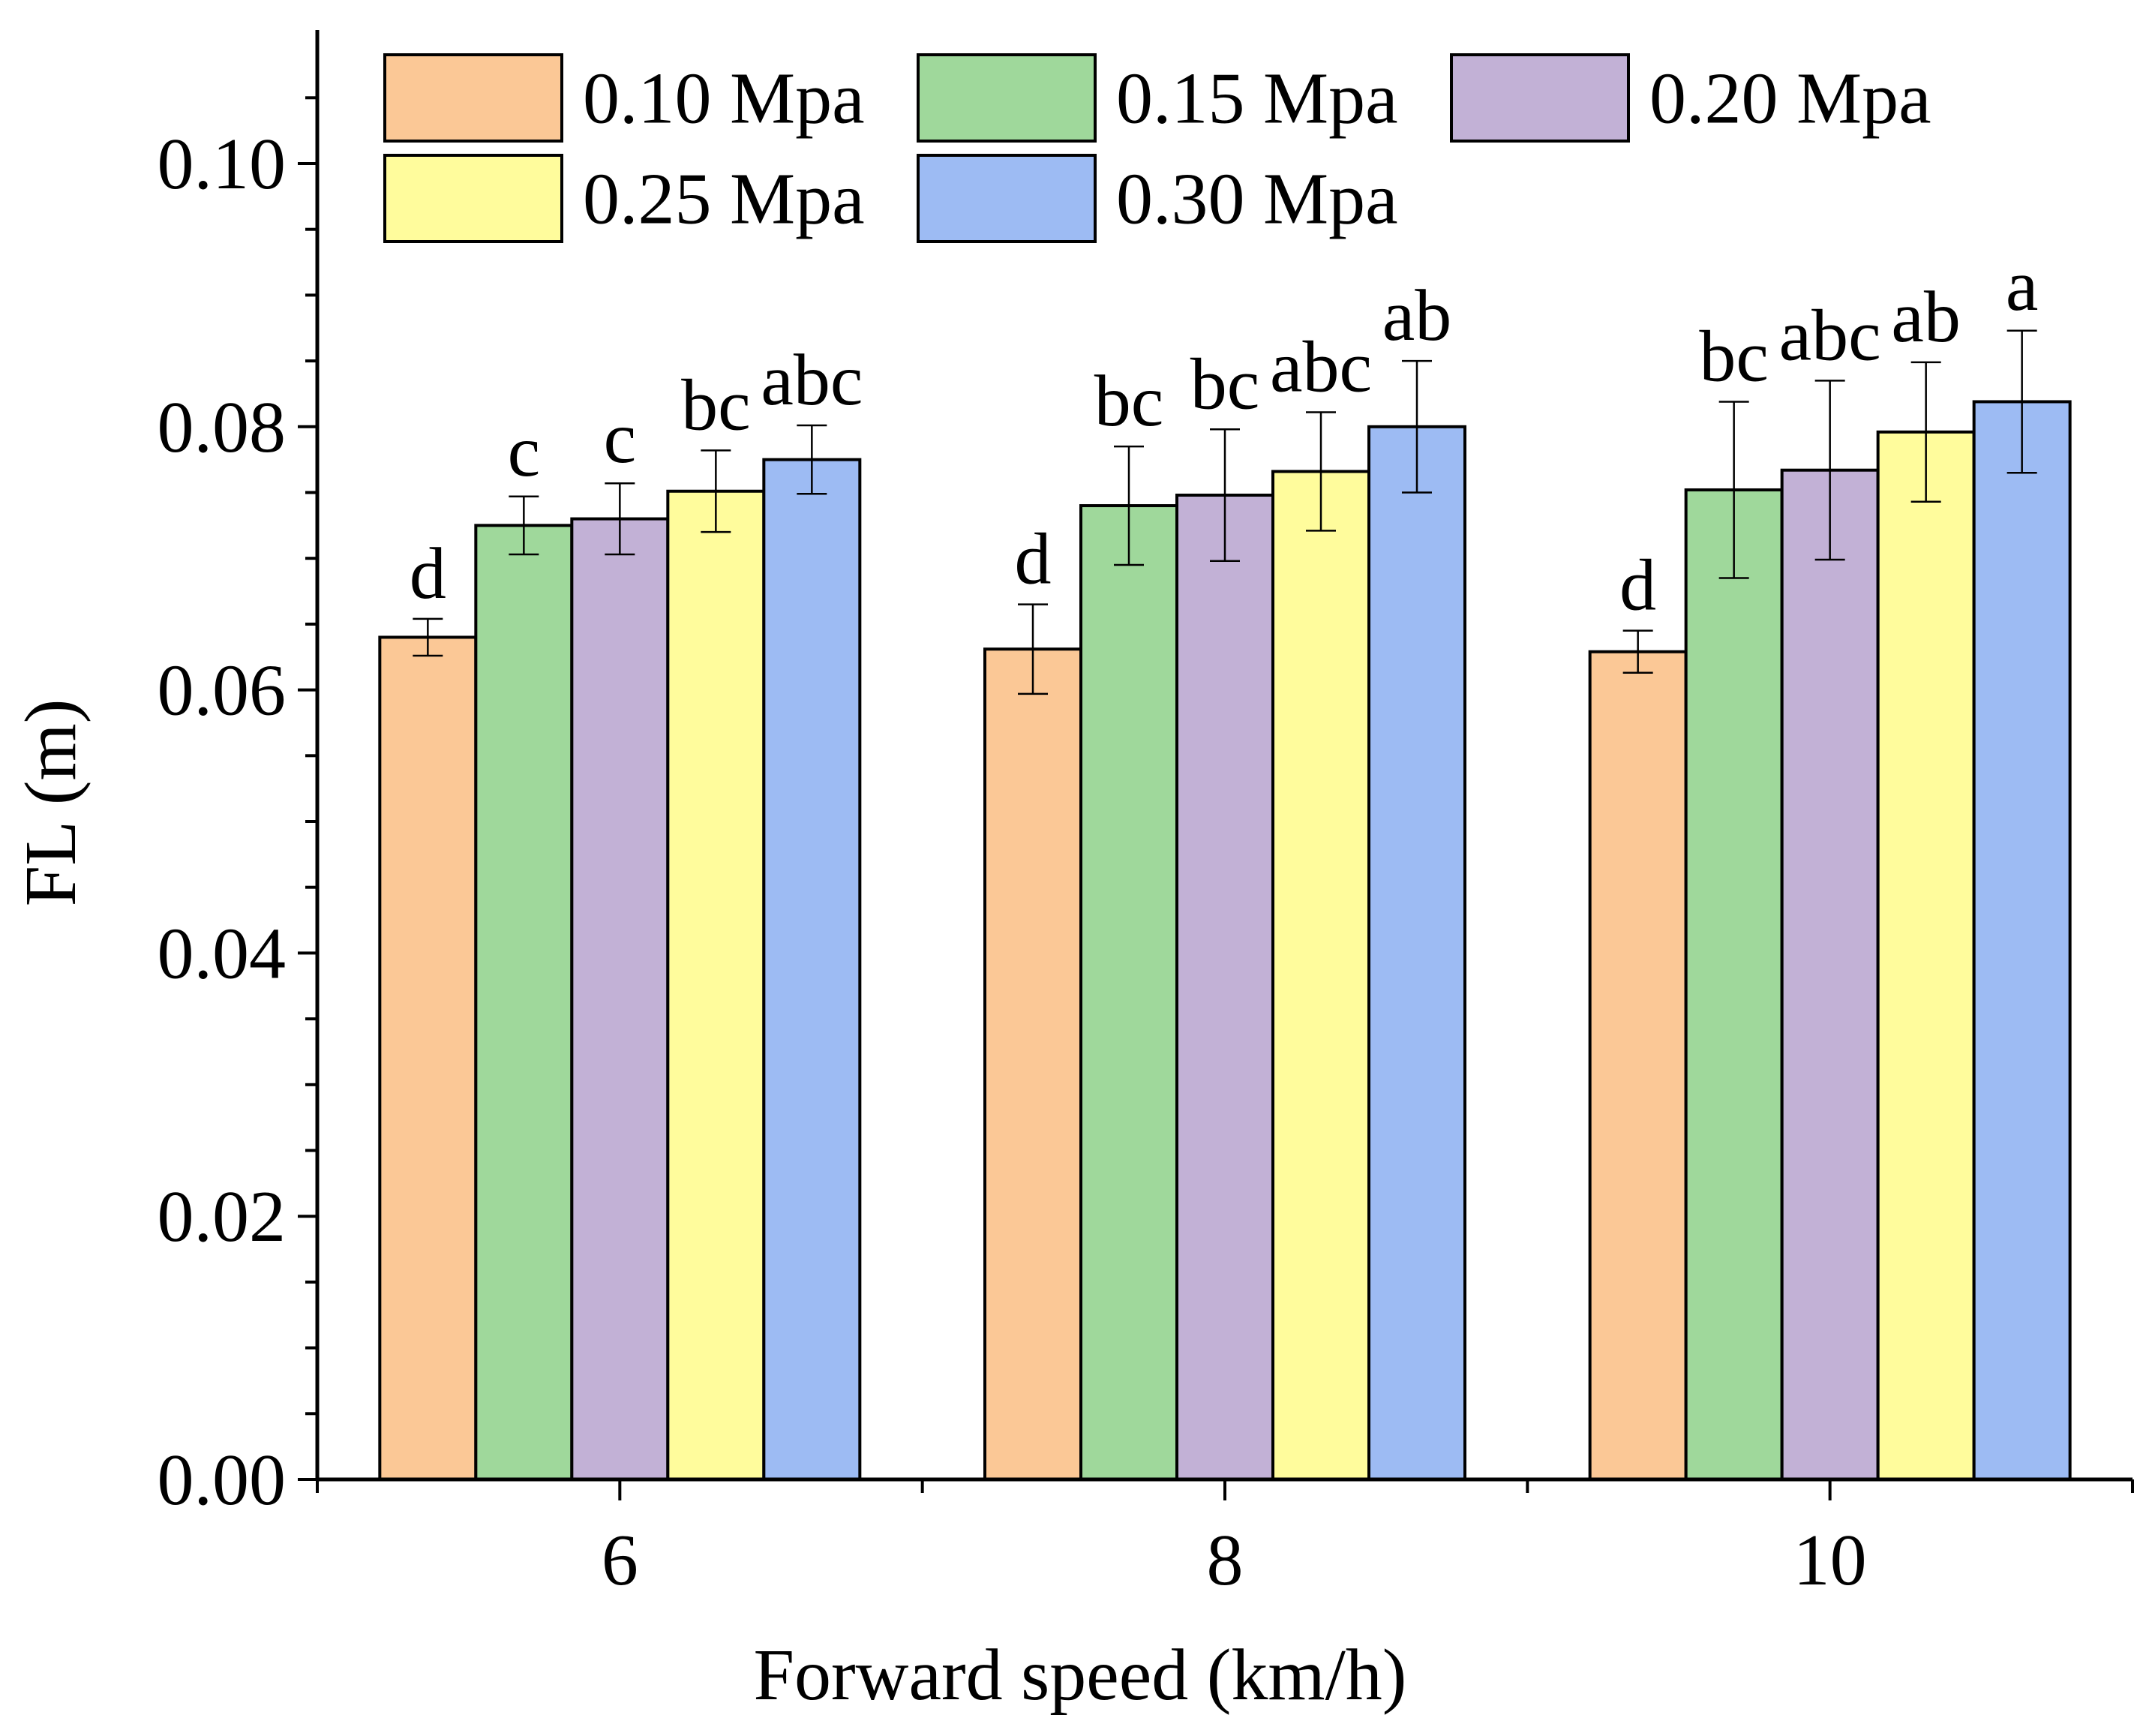  Describe the element at coordinates (223, 1481) in the screenshot. I see `y-tick-label: 0.00` at that location.